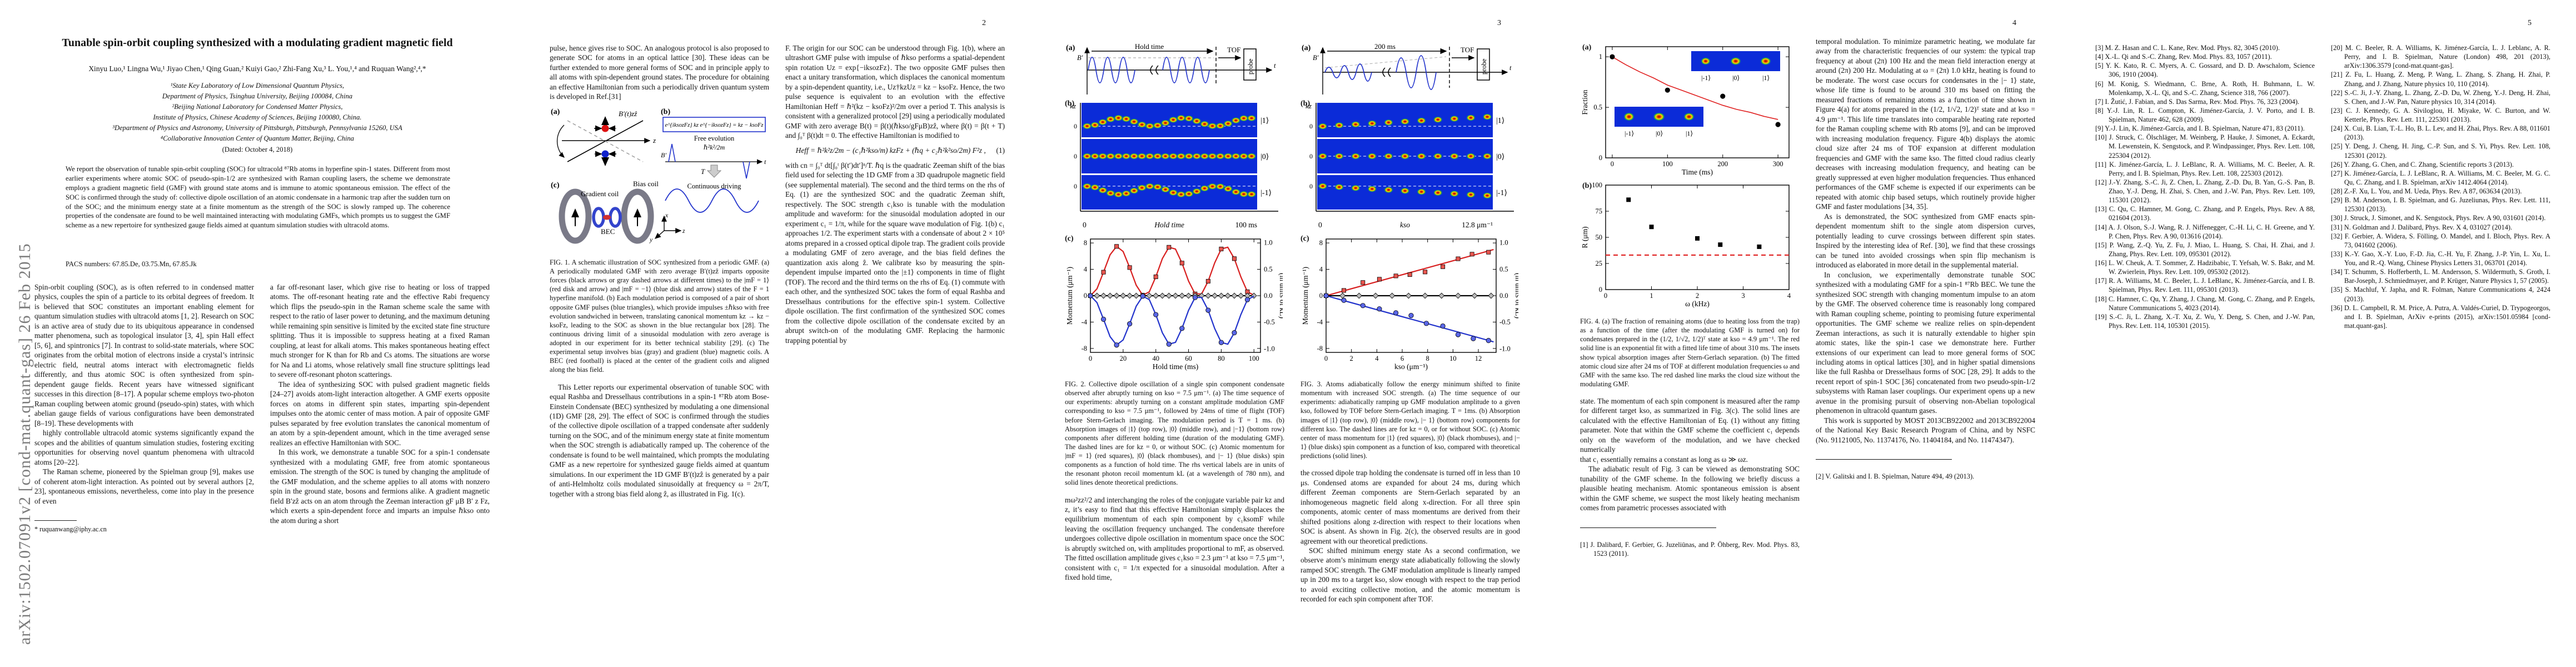 The image size is (2576, 667). What do you see at coordinates (683, 231) in the screenshot?
I see `fig1-z-axis-label2: z` at bounding box center [683, 231].